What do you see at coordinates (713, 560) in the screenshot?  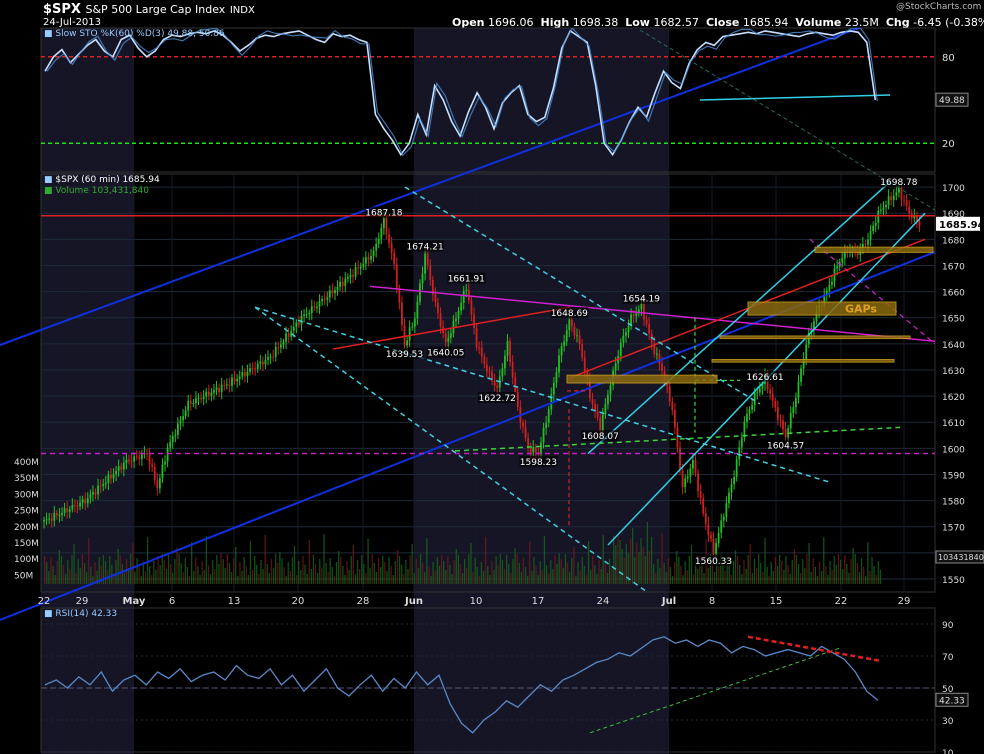 I see `pivot-label-1560-33: 1560.33` at bounding box center [713, 560].